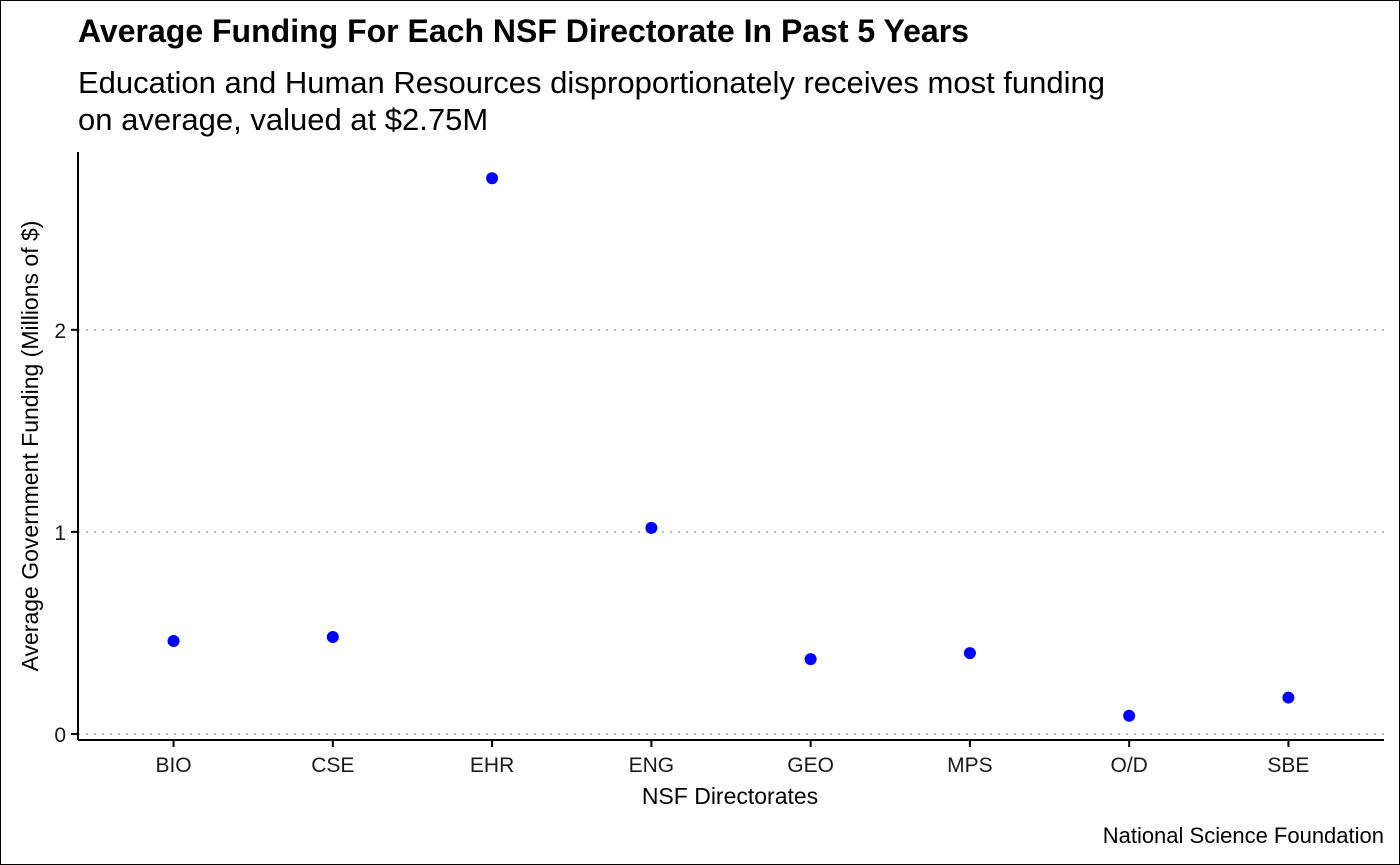 Image resolution: width=1400 pixels, height=865 pixels. I want to click on data-point-mps, so click(969, 653).